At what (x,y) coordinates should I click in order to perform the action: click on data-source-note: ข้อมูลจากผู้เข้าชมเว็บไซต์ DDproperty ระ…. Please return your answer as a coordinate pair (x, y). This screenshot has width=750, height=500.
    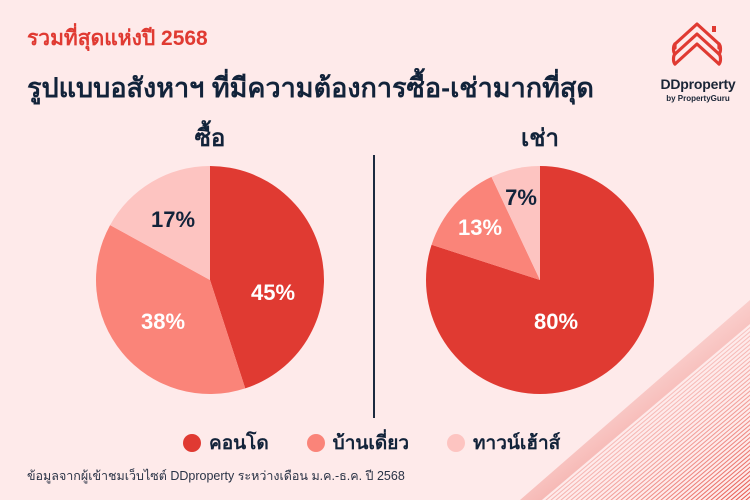
    Looking at the image, I should click on (216, 476).